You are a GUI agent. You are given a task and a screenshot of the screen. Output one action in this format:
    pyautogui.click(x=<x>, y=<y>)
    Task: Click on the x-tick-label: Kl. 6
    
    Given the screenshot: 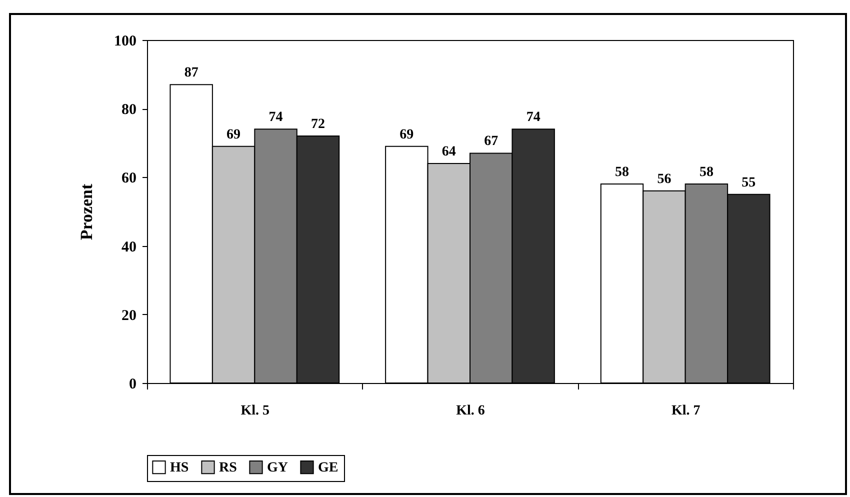 What is the action you would take?
    pyautogui.click(x=470, y=411)
    